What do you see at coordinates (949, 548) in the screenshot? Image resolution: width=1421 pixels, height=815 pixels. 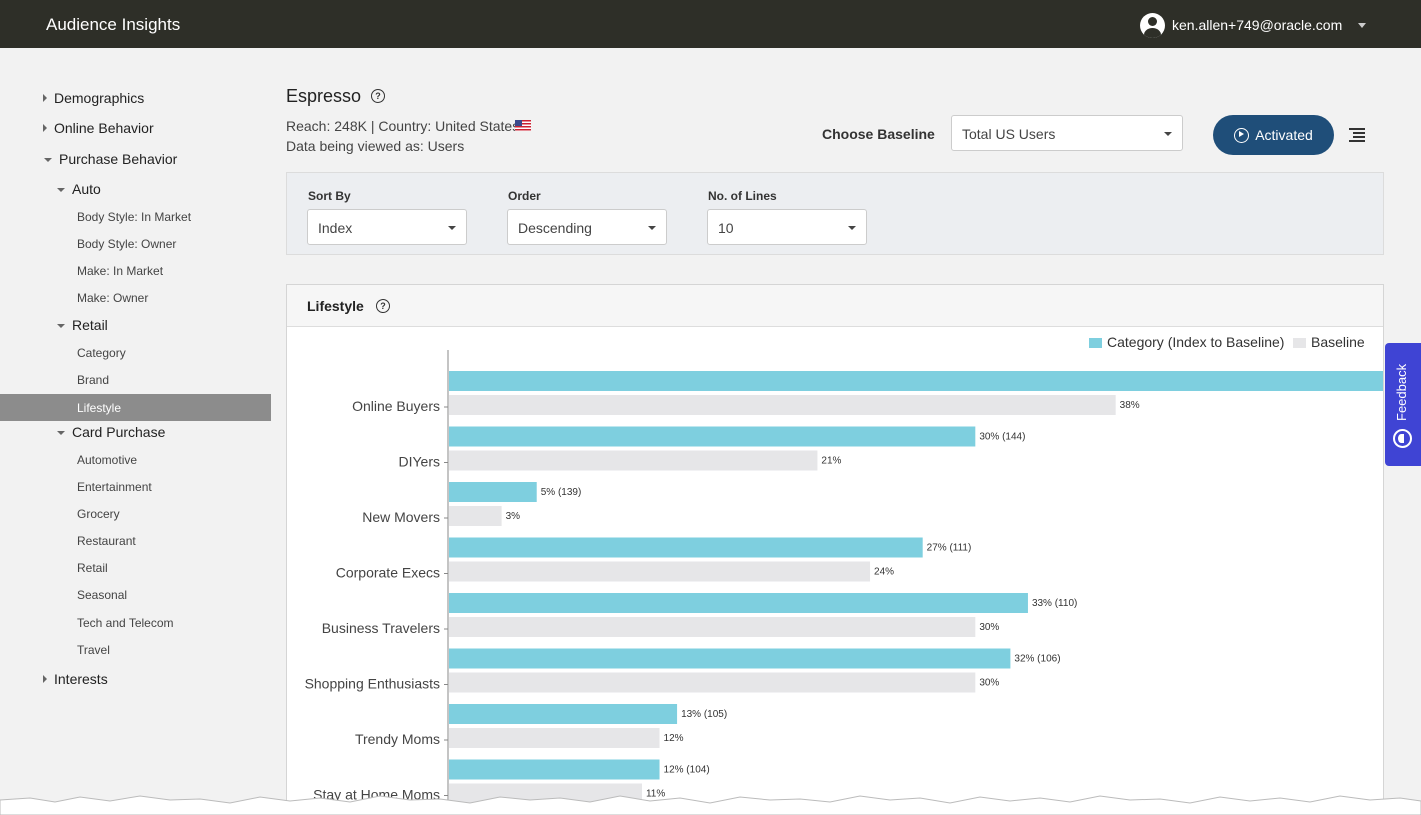 I see `data-label: 27% (111)` at bounding box center [949, 548].